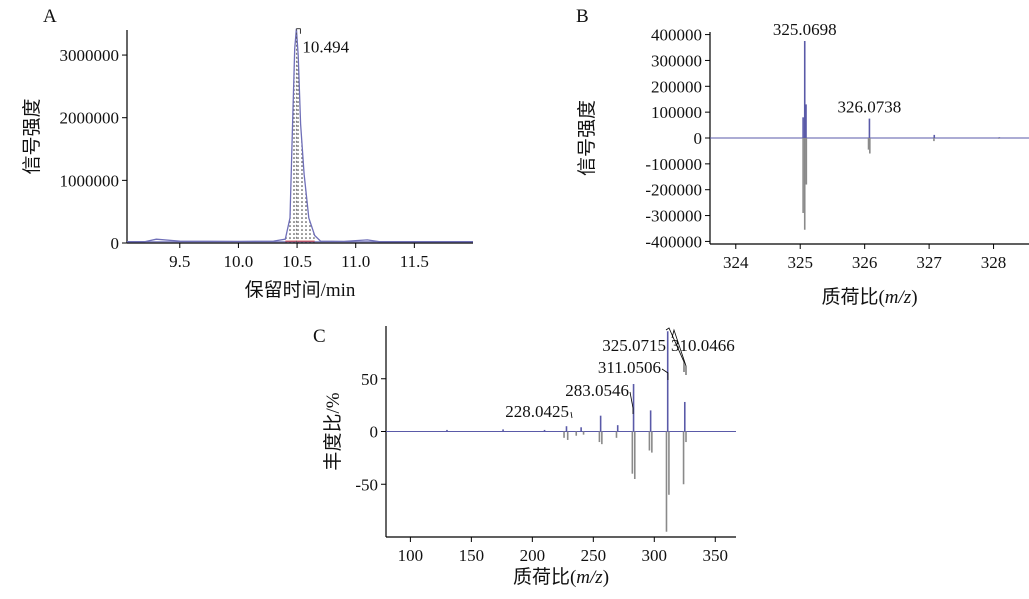 This screenshot has height=599, width=1029. Describe the element at coordinates (805, 29) in the screenshot. I see `peak-label: 325.0698` at that location.